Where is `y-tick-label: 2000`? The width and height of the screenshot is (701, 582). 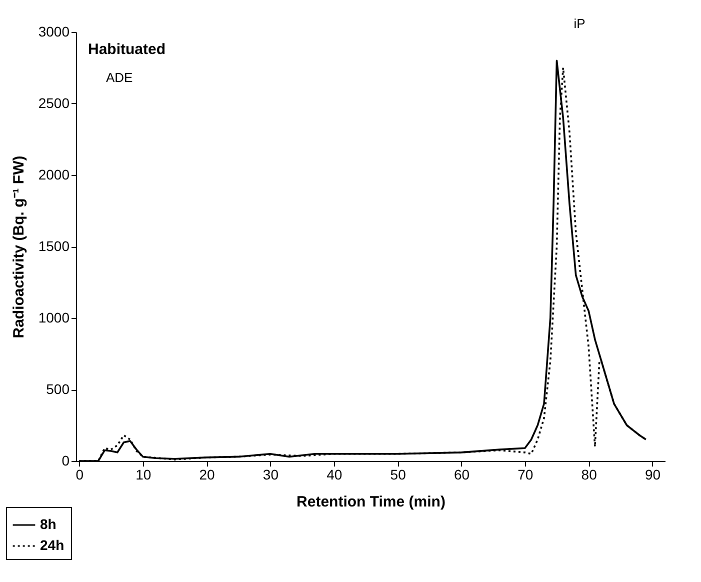
y-tick-label: 2000 is located at coordinates (54, 174).